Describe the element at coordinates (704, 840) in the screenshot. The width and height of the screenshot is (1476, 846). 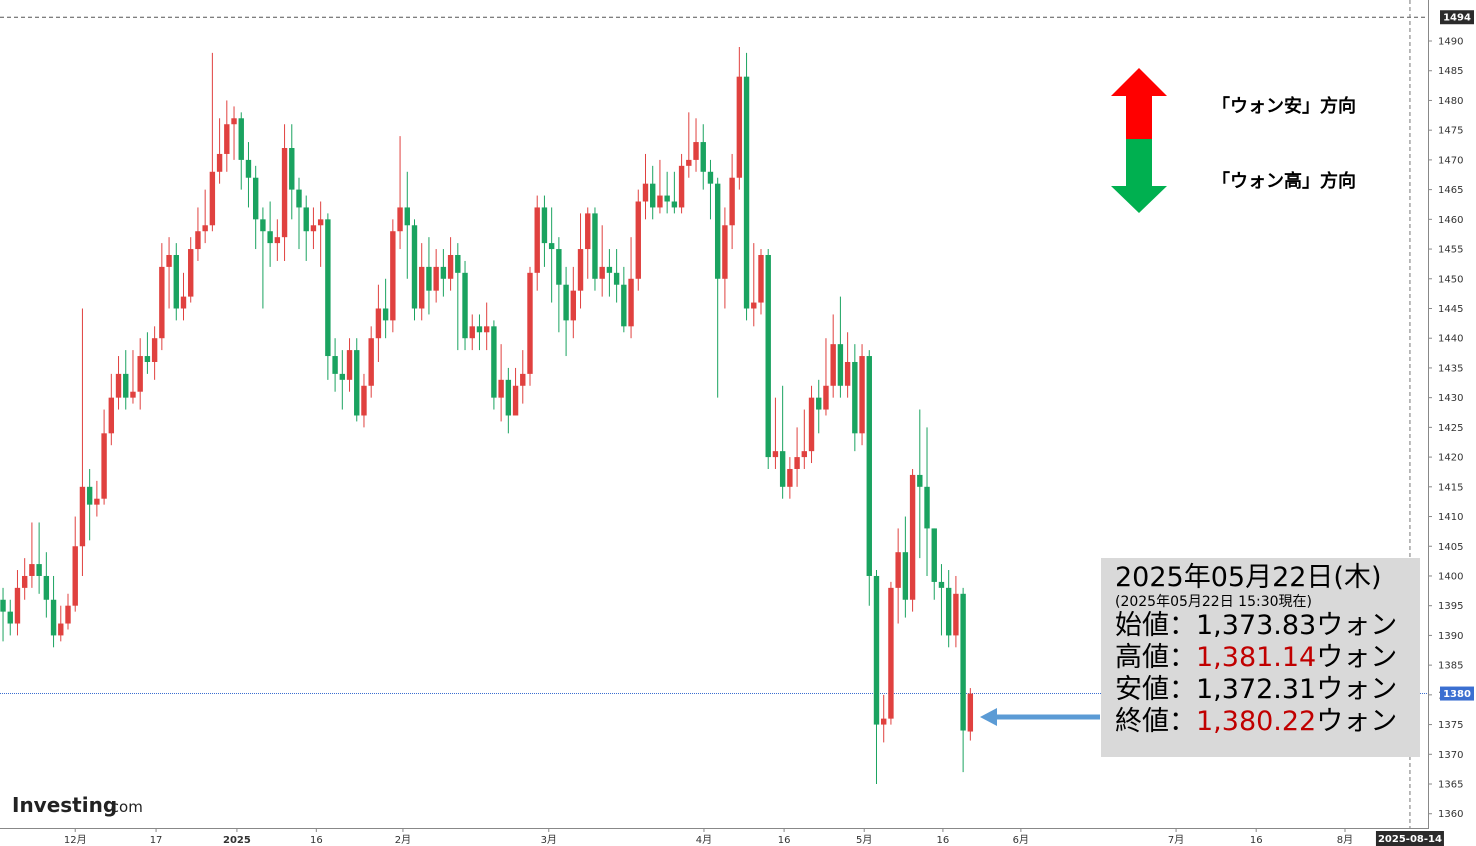
I see `x-tick-label: 4月` at that location.